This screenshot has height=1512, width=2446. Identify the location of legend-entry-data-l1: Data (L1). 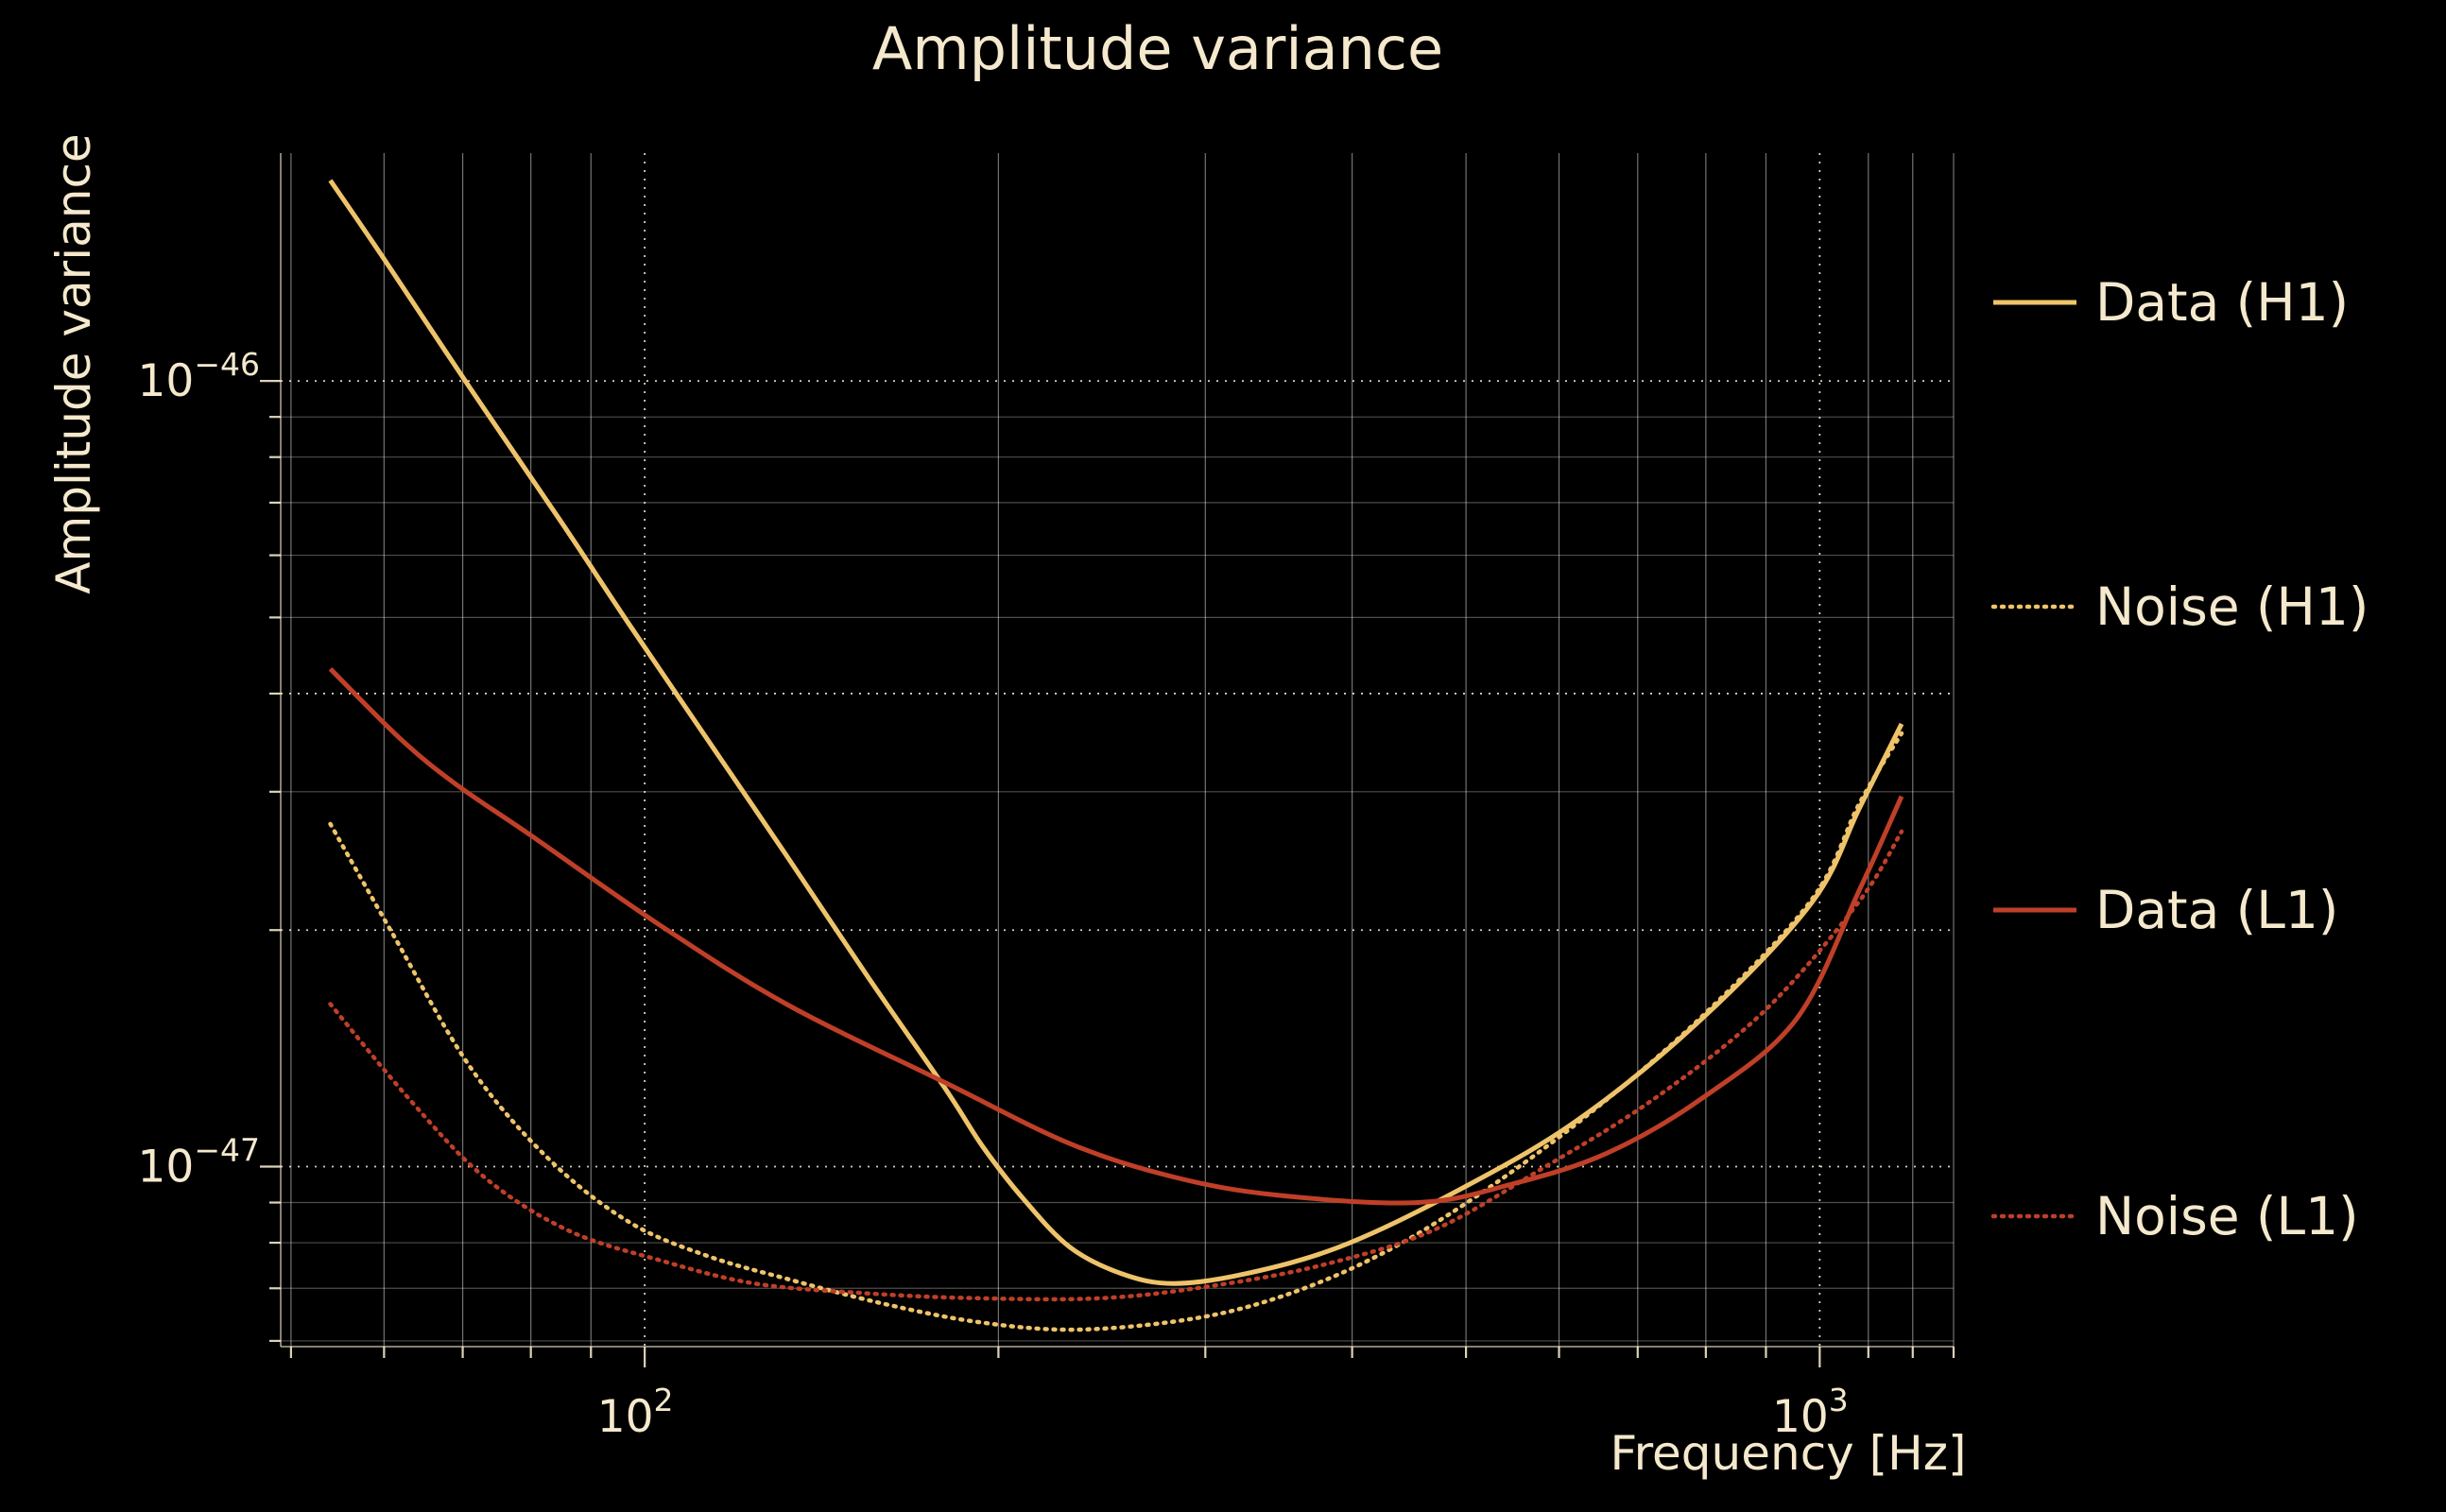
(2165, 910).